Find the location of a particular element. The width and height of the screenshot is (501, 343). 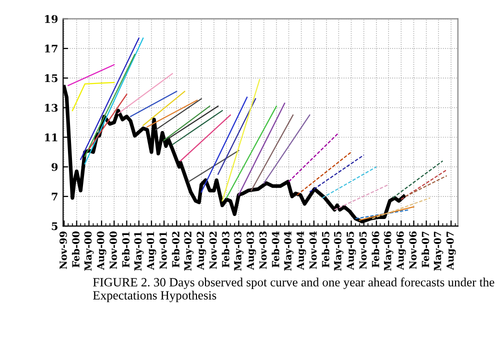

x-tick-label: Aug-03 is located at coordinates (251, 251).